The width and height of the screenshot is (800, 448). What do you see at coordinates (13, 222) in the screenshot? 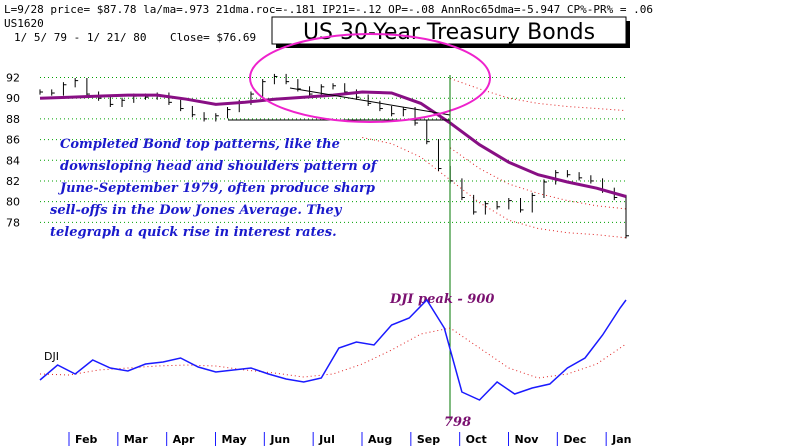
I see `bond-y-tick-label: 78` at bounding box center [13, 222].